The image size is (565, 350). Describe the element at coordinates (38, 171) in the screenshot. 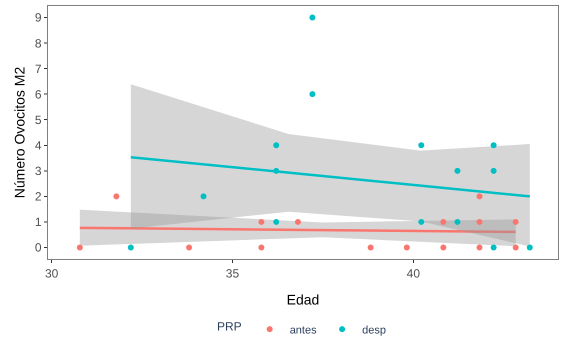

I see `y-tick-label: 3` at that location.